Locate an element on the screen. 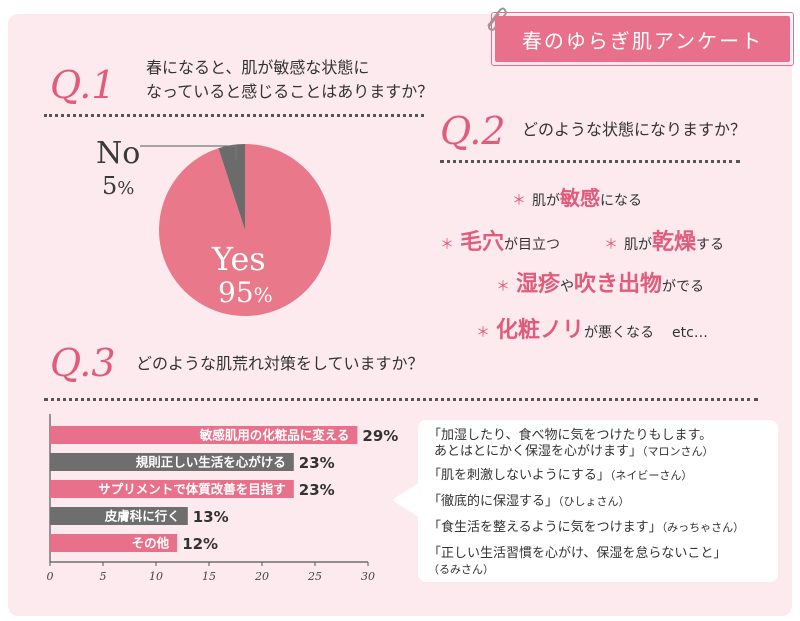 Image resolution: width=800 pixels, height=621 pixels. no-leader-line is located at coordinates (188, 152).